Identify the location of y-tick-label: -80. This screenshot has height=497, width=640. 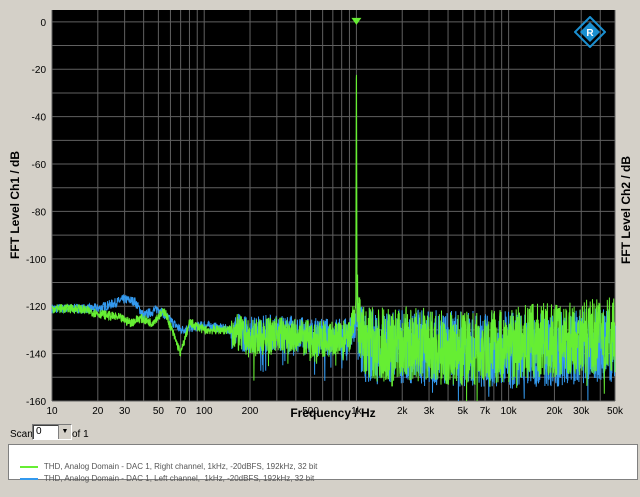
(39, 212).